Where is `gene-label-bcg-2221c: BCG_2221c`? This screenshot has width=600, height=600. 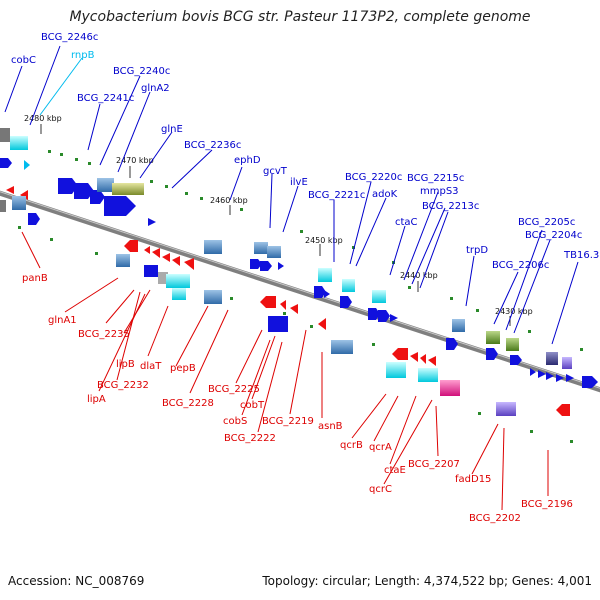
gene-label-bcg-2221c: BCG_2221c is located at coordinates (336, 195).